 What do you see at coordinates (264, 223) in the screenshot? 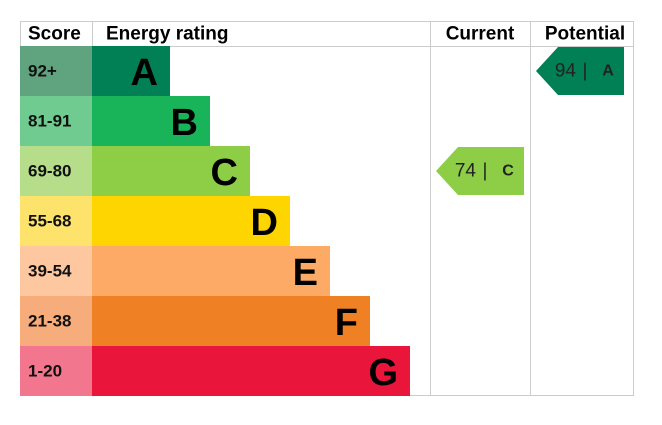
I see `rating-letter: D` at bounding box center [264, 223].